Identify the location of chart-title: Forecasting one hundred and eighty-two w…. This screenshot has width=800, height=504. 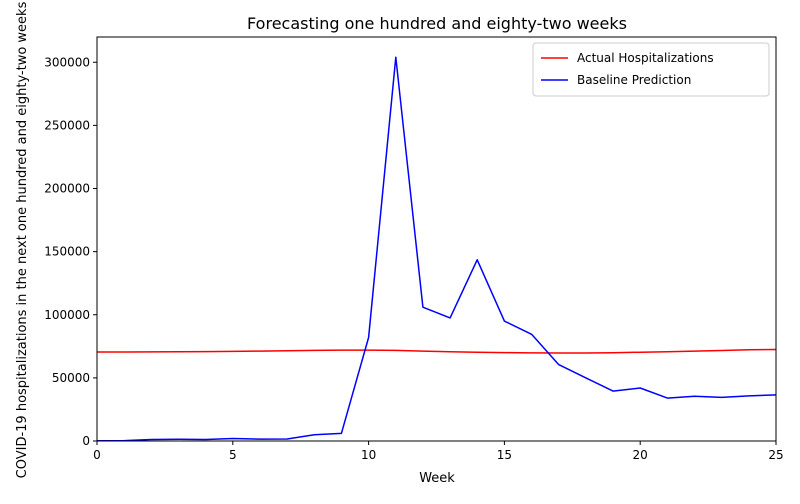
(437, 23).